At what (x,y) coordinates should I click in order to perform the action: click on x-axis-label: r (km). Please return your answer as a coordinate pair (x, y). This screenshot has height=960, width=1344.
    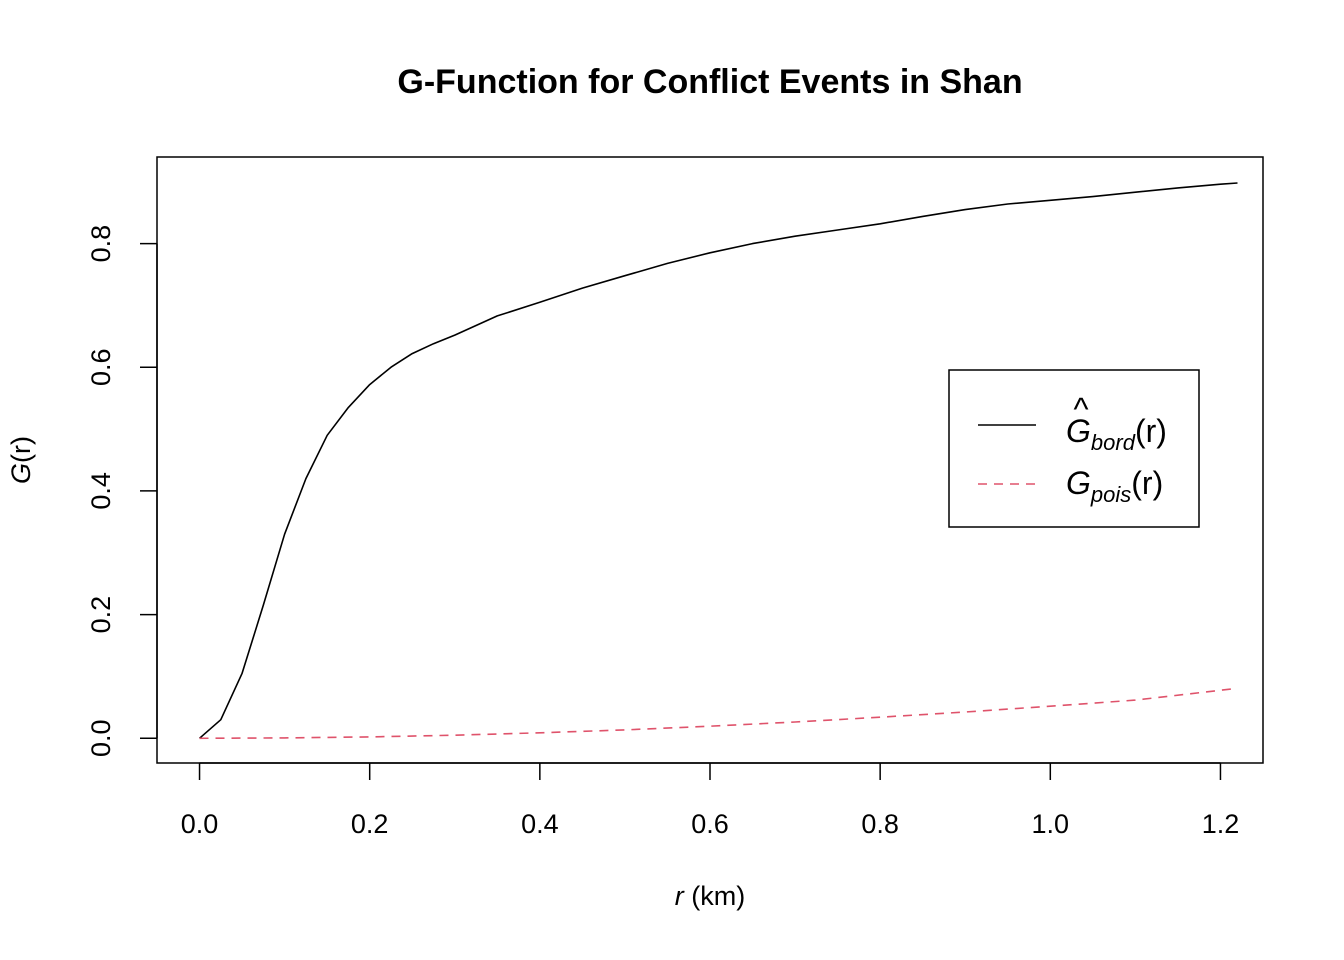
    Looking at the image, I should click on (710, 896).